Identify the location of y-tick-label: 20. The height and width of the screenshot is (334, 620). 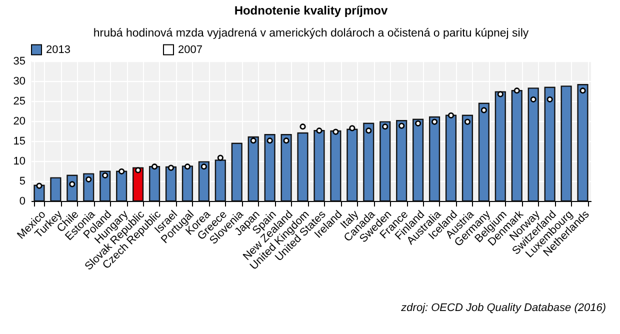
(19, 122).